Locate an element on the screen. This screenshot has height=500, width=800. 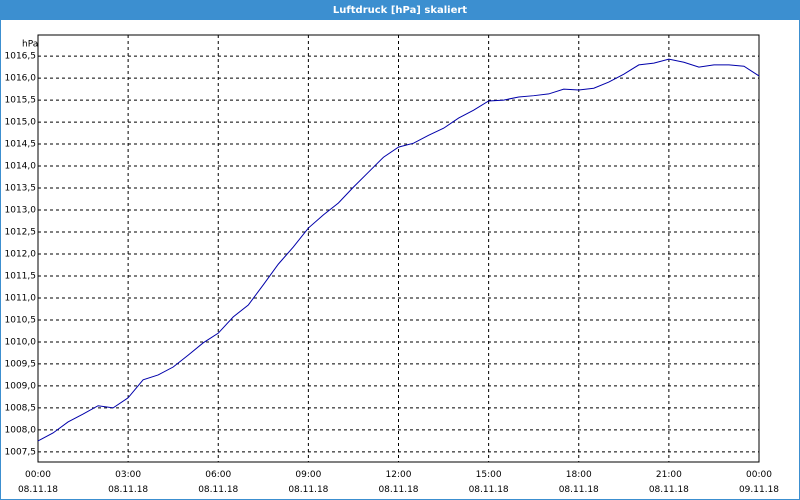
y-tick-label: 1009,5 is located at coordinates (21, 364).